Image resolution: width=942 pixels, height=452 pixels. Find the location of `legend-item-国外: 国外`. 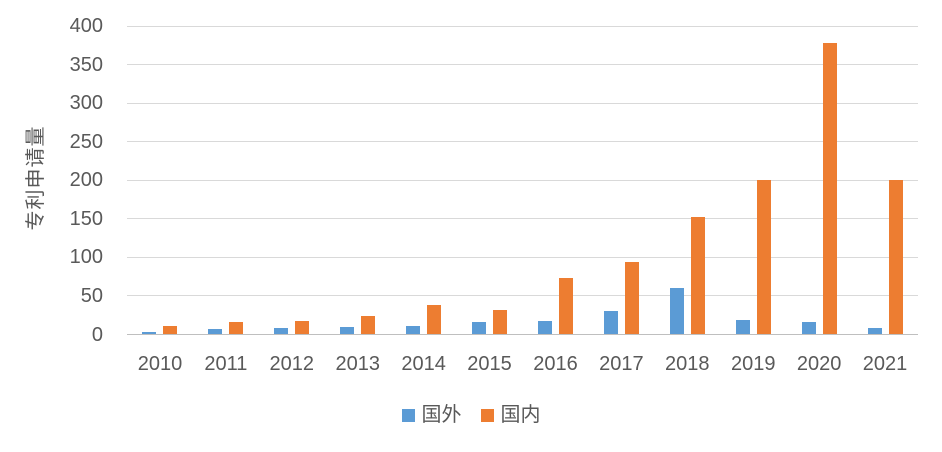

legend-item-国外: 国外 is located at coordinates (431, 415).